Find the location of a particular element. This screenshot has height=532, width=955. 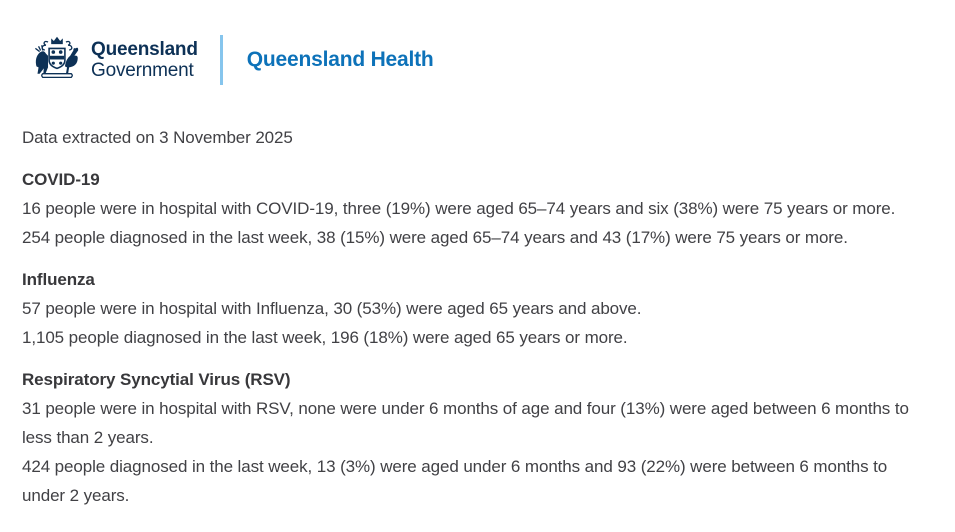

qld-gov-logo-link: Queensland Government is located at coordinates (113, 60).